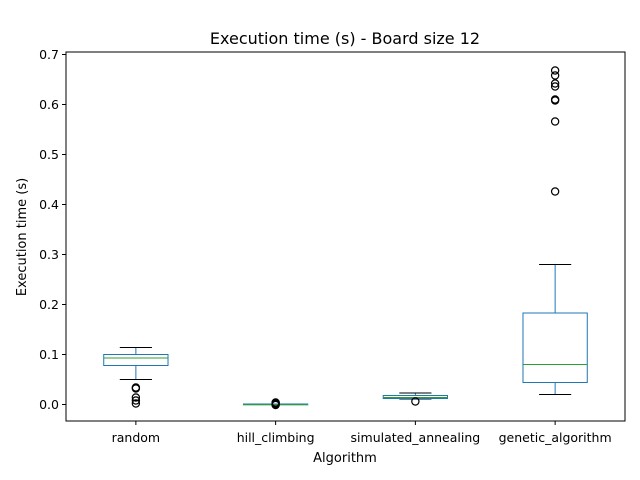 The height and width of the screenshot is (480, 640). I want to click on x-axis-label: Algorithm, so click(345, 458).